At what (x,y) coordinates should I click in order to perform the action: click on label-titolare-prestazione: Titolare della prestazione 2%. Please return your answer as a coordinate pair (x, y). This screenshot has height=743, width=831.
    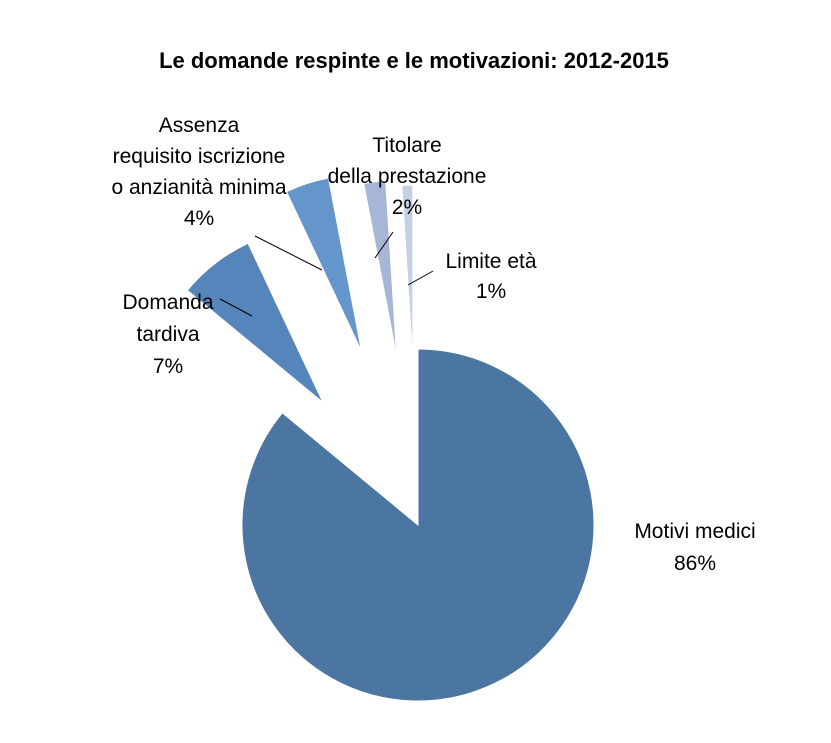
    Looking at the image, I should click on (407, 176).